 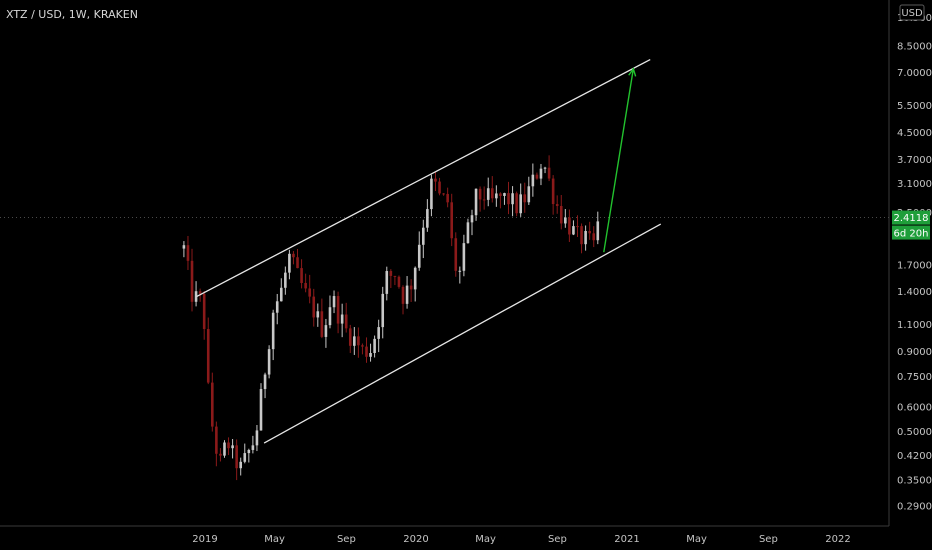 What do you see at coordinates (620, 160) in the screenshot?
I see `projection-arrow` at bounding box center [620, 160].